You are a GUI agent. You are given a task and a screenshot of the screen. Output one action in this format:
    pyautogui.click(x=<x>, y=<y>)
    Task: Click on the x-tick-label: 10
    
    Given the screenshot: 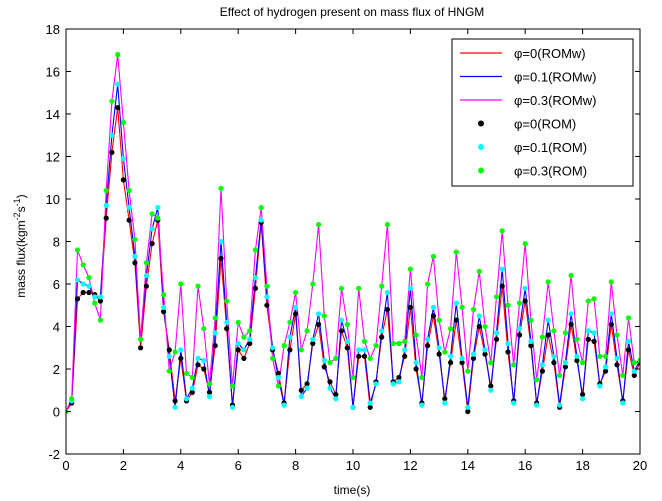 What is the action you would take?
    pyautogui.click(x=353, y=465)
    